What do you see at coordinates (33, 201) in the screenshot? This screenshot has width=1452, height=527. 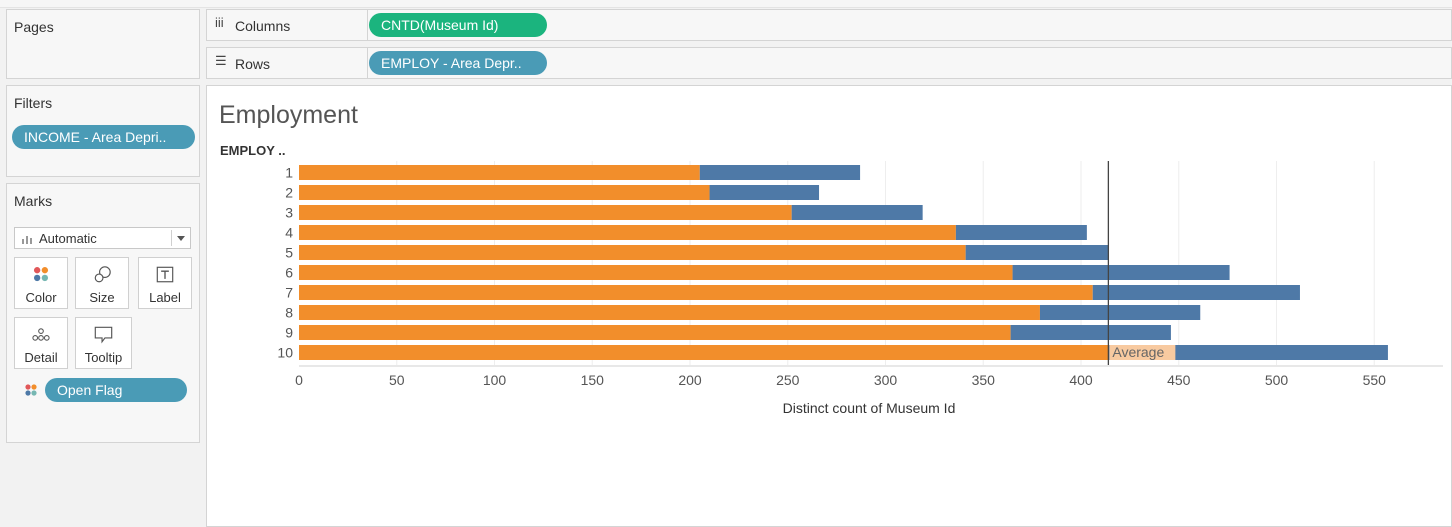 I see `marks-title: Marks` at bounding box center [33, 201].